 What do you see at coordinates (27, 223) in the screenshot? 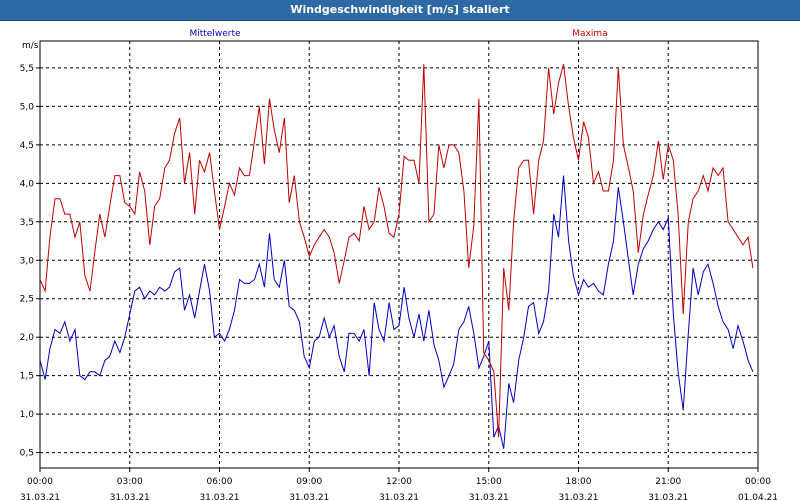
I see `y-tick-label: 3,5` at bounding box center [27, 223].